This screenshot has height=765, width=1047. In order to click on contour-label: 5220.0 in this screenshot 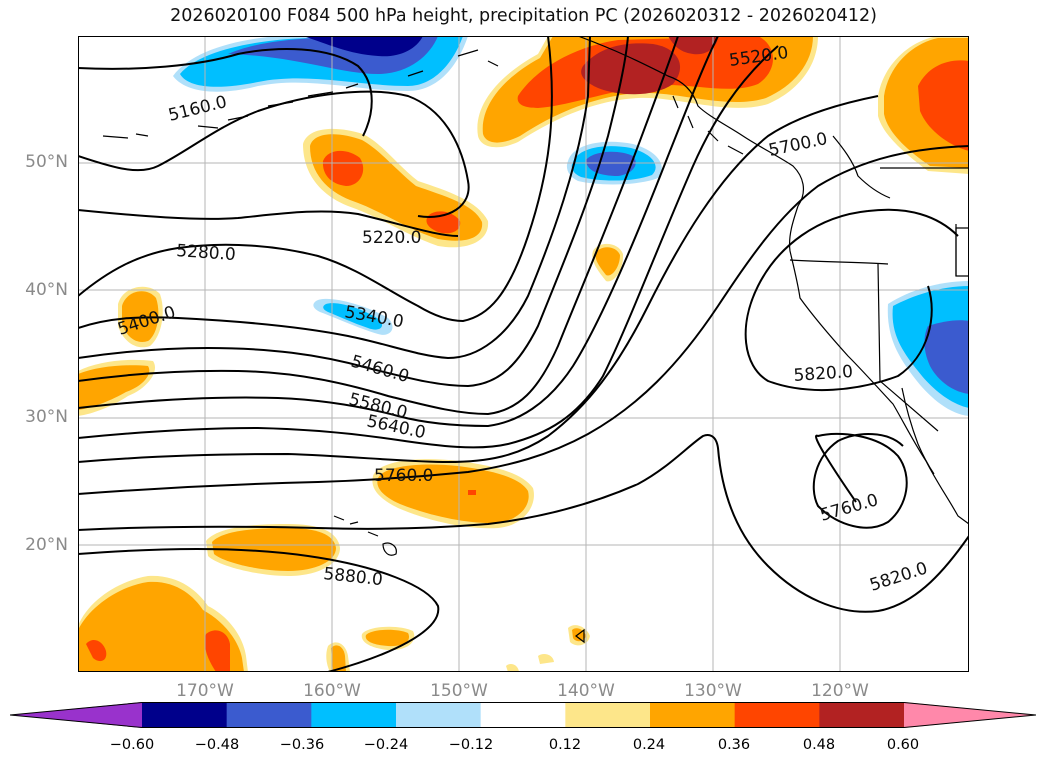, I will do `click(391, 238)`.